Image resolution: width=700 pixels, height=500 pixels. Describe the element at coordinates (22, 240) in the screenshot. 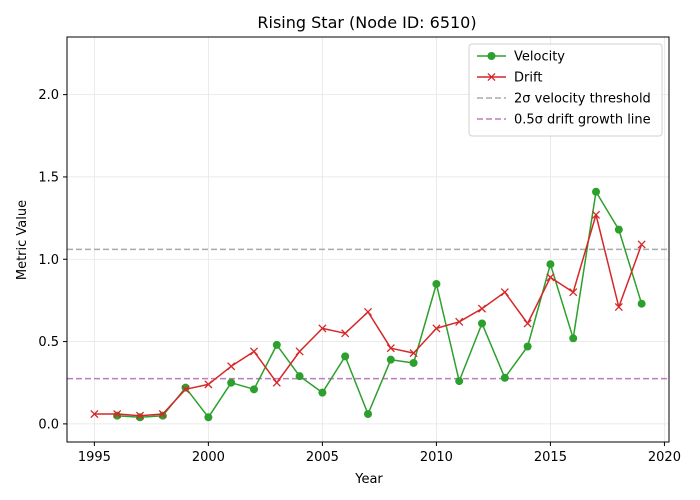

I see `y-axis-label: Metric Value` at that location.